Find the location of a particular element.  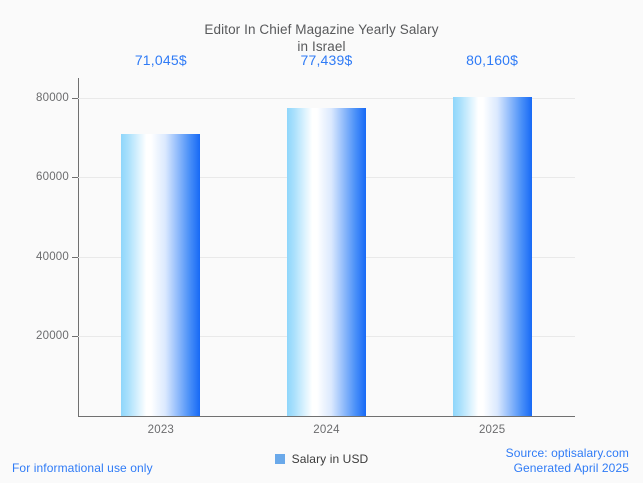

legend-item-label: Salary in USD is located at coordinates (330, 459).